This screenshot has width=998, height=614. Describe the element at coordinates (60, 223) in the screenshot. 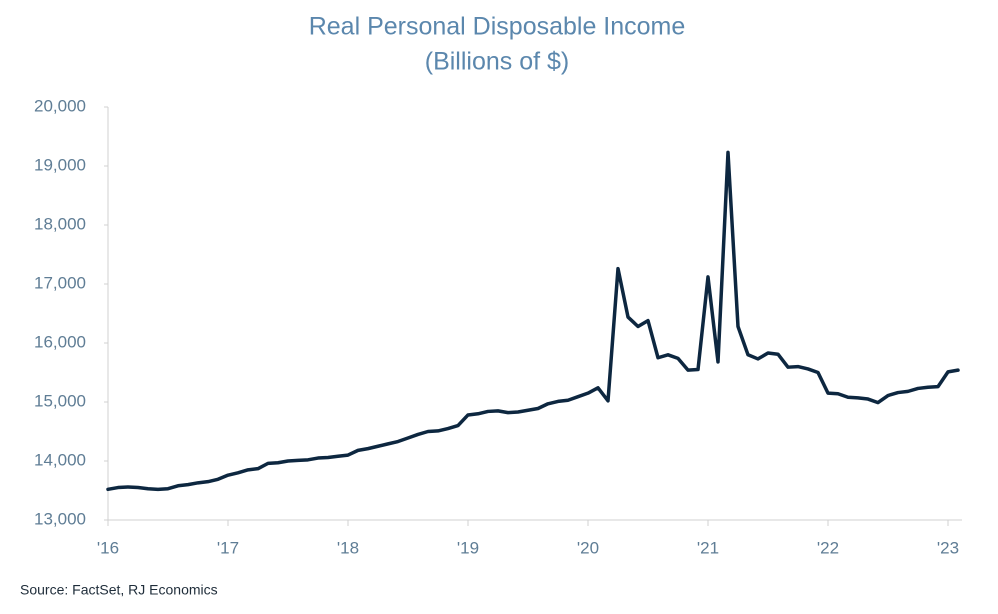

I see `y-tick-label: 18,000` at that location.